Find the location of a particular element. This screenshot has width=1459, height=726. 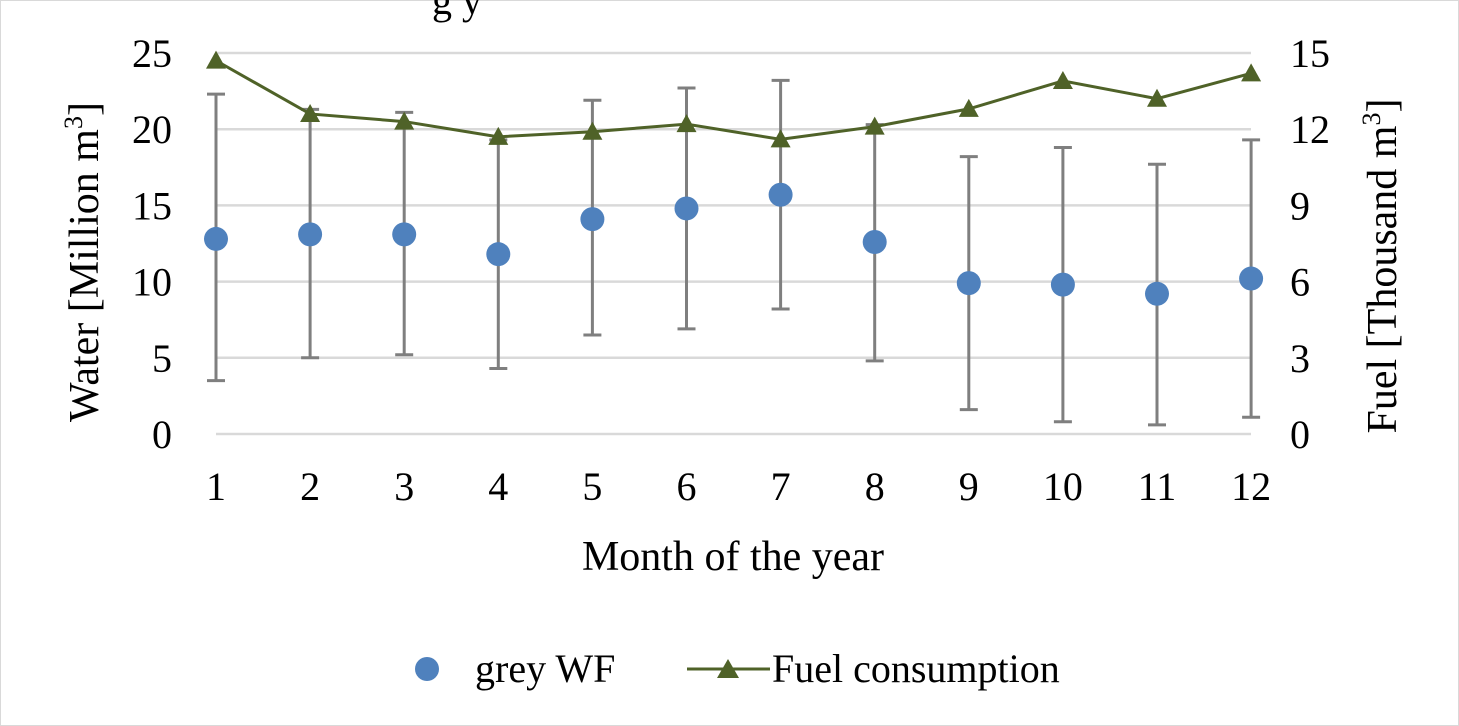

x-tick-label: 1 is located at coordinates (216, 486).